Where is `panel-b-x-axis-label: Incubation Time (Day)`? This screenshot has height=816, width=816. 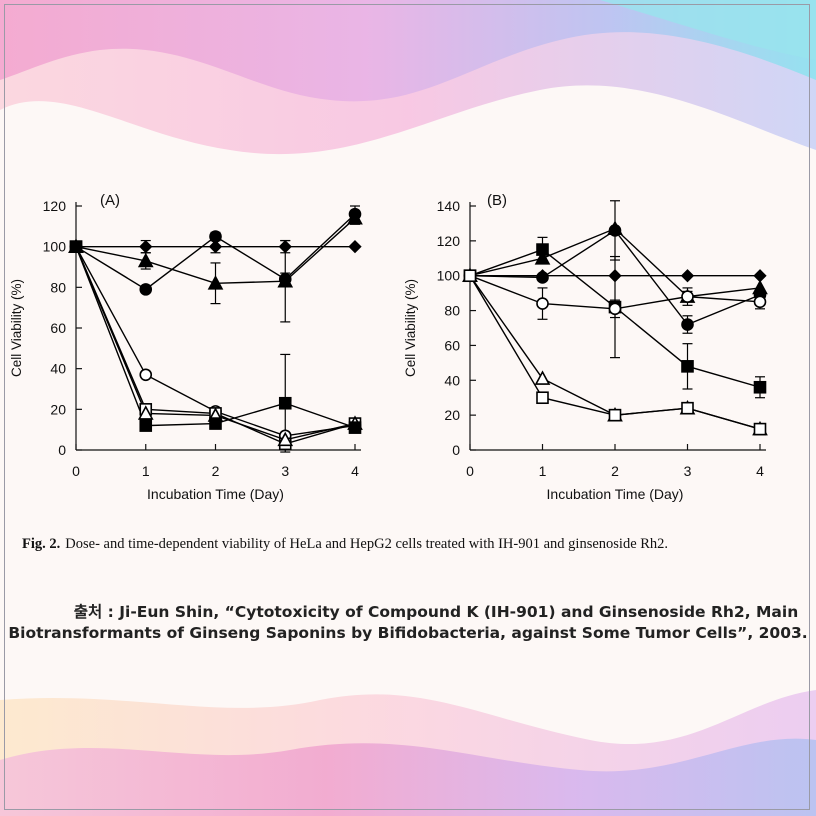
panel-b-x-axis-label: Incubation Time (Day) is located at coordinates (615, 494).